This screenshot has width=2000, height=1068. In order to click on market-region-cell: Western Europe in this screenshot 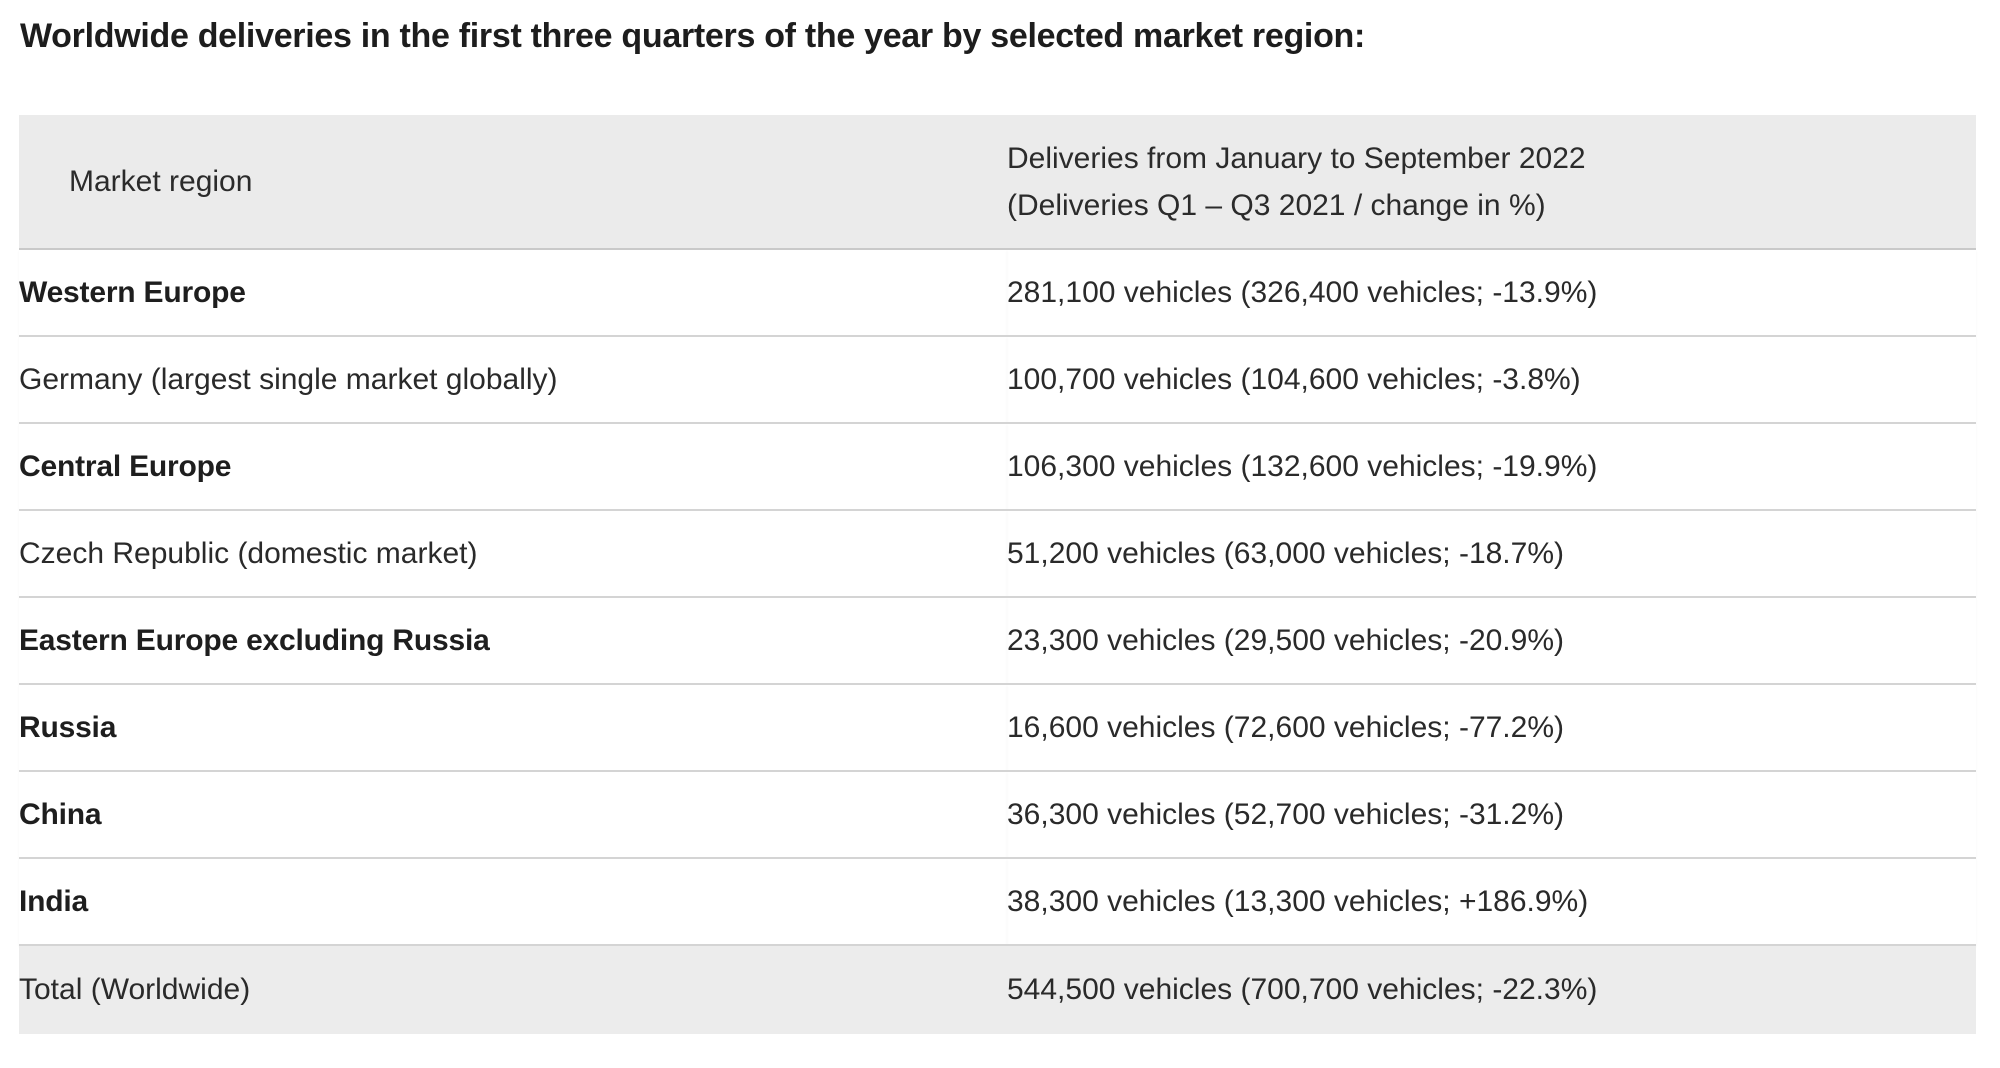, I will do `click(513, 293)`.